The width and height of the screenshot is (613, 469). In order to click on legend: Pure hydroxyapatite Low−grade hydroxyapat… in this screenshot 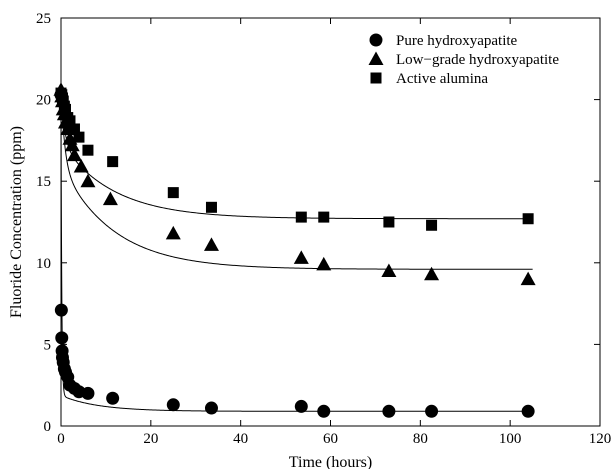, I will do `click(463, 60)`.